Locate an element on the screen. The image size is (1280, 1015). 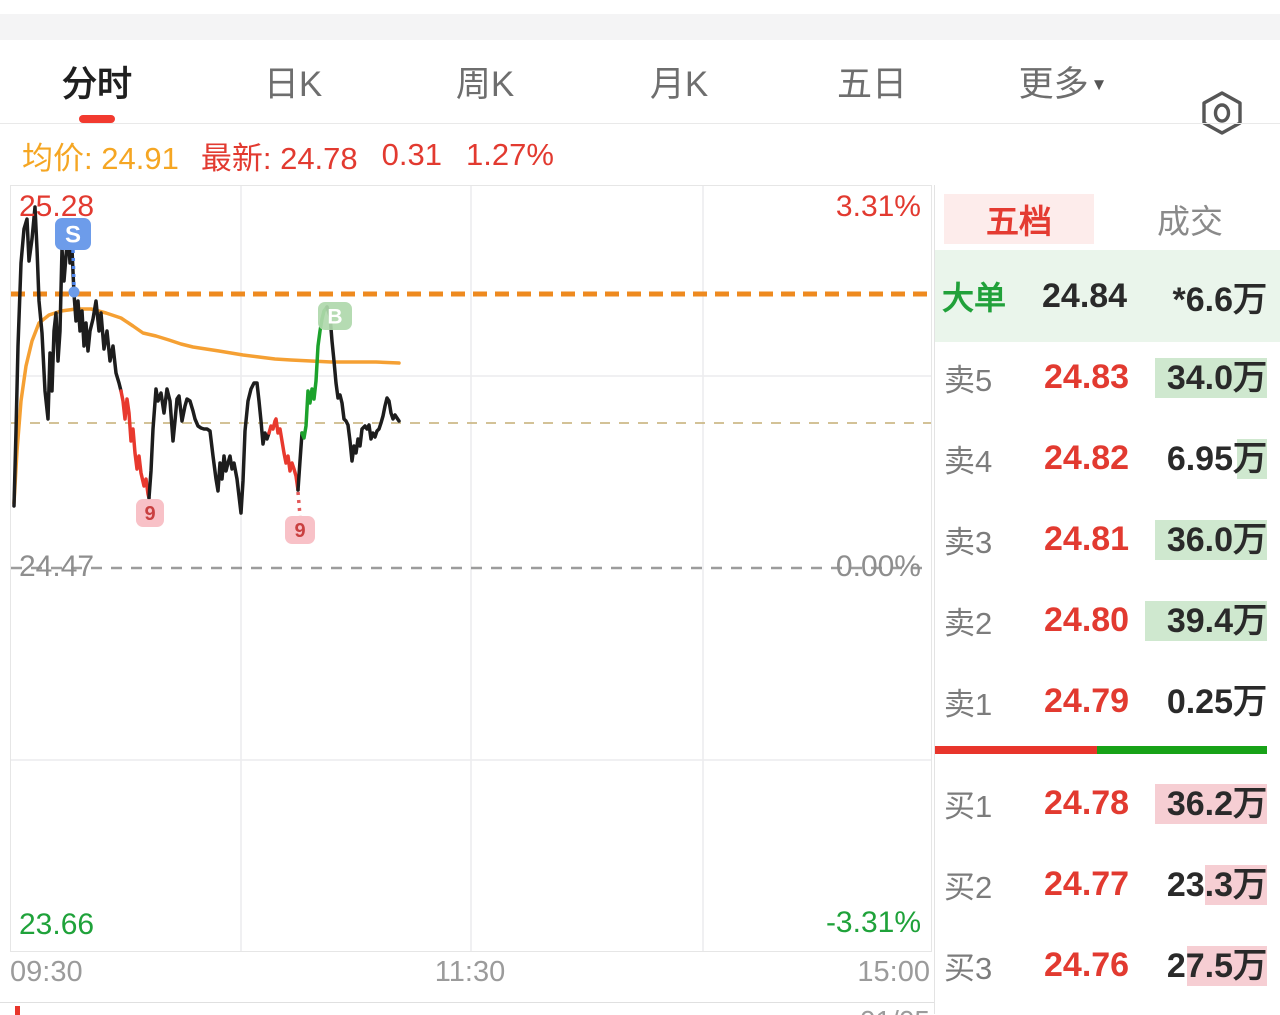
sell-4-price: 24.82 is located at coordinates (1087, 458).